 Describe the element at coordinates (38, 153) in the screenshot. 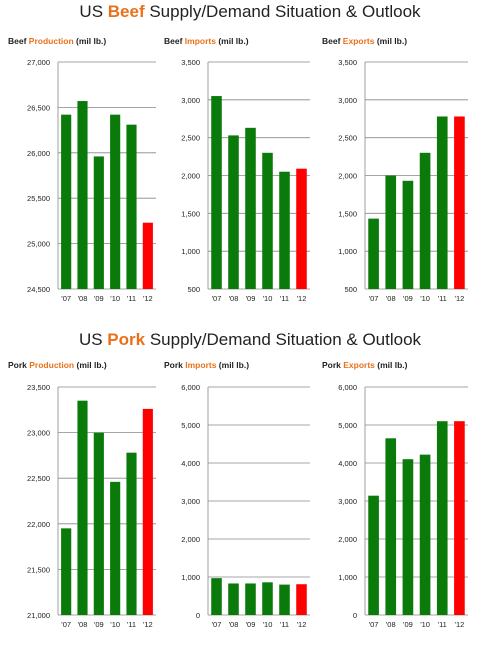

I see `beef-production-ytick-label: 26,000` at that location.